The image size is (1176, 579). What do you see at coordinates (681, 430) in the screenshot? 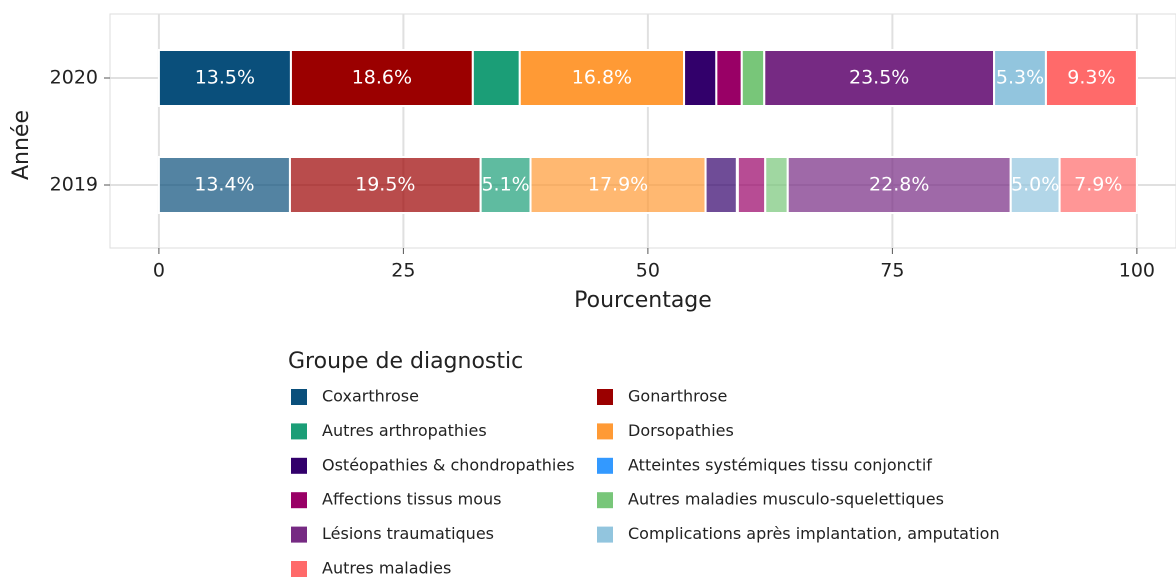
I see `legend-label: Dorsopathies` at bounding box center [681, 430].